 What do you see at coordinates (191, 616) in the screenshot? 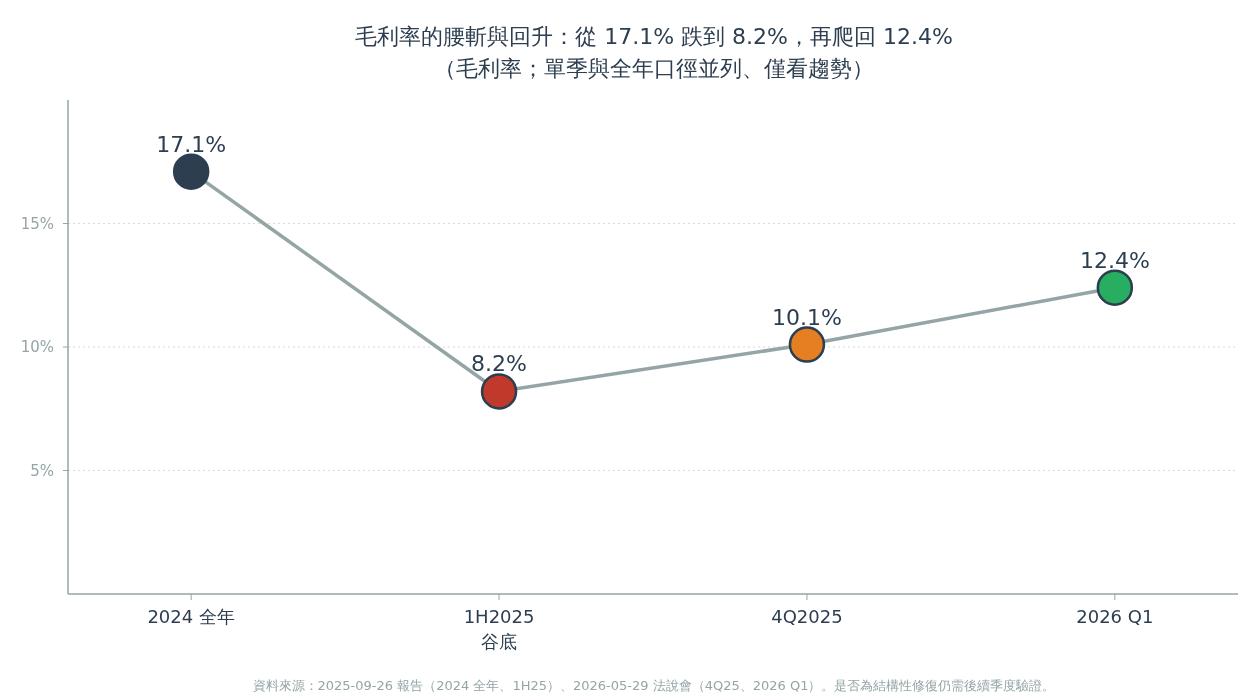
I see `x-tick-label: 2024 全年` at bounding box center [191, 616].